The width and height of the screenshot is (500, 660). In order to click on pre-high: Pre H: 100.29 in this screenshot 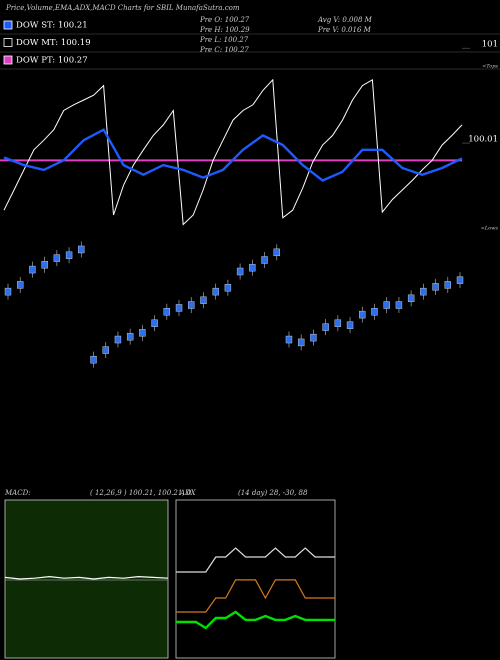, I will do `click(224, 30)`.